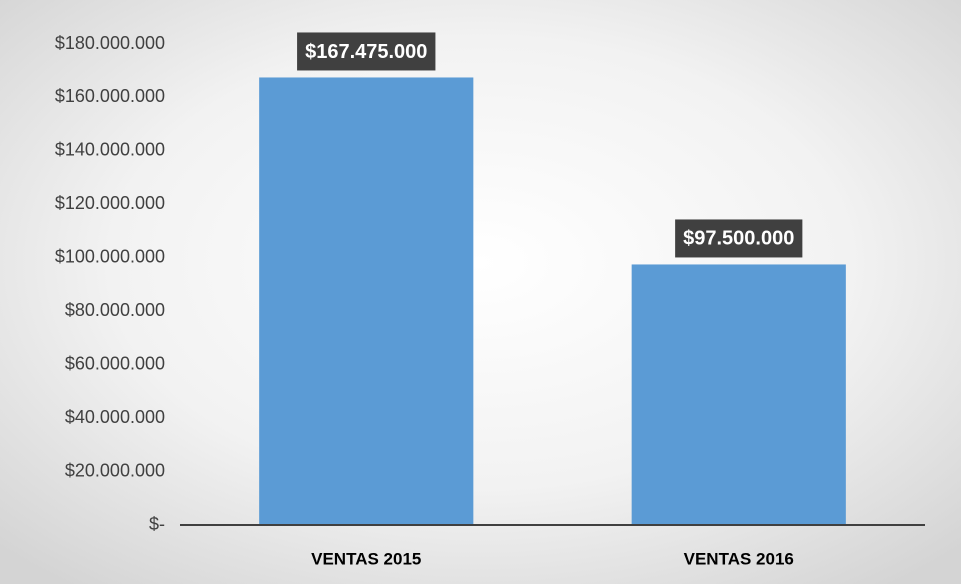 The height and width of the screenshot is (584, 961). Describe the element at coordinates (115, 310) in the screenshot. I see `y-tick-label: $80.000.000` at that location.